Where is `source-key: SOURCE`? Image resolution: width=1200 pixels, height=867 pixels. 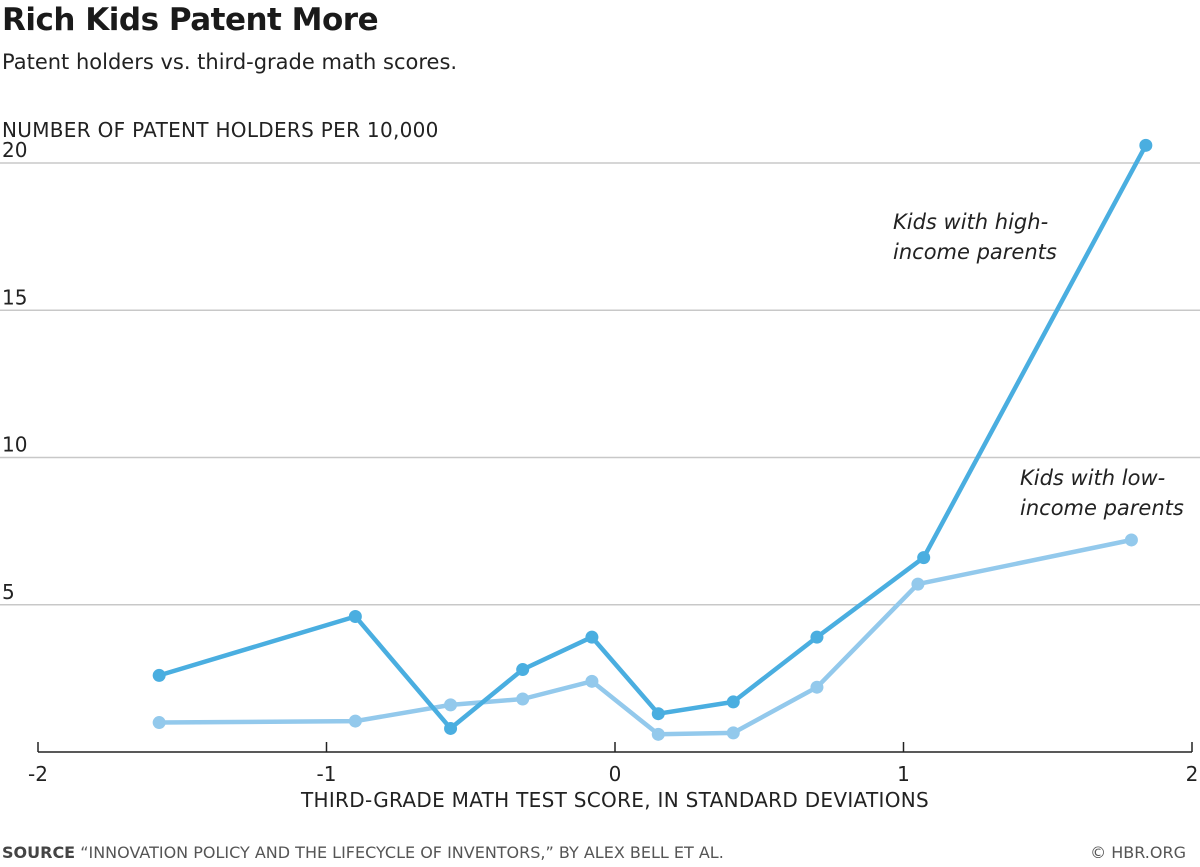
source-key: SOURCE is located at coordinates (39, 852).